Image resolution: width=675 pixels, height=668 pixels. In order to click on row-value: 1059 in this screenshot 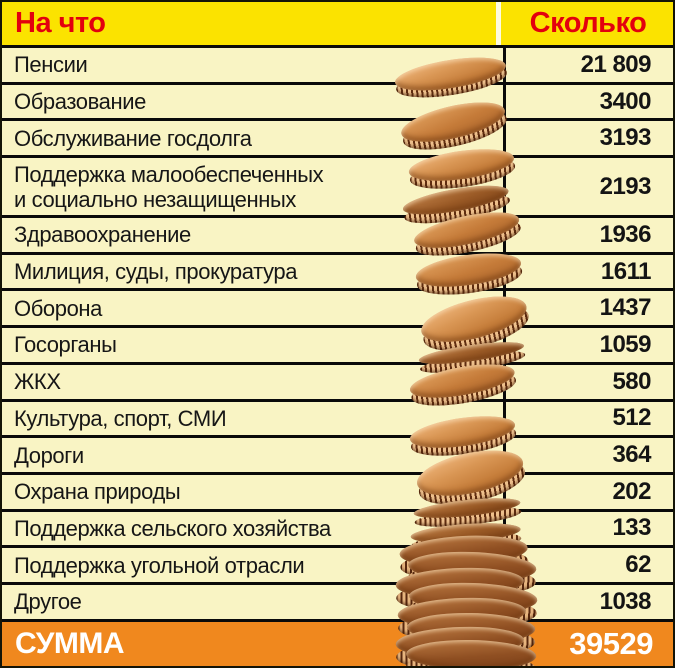, I will do `click(588, 345)`.